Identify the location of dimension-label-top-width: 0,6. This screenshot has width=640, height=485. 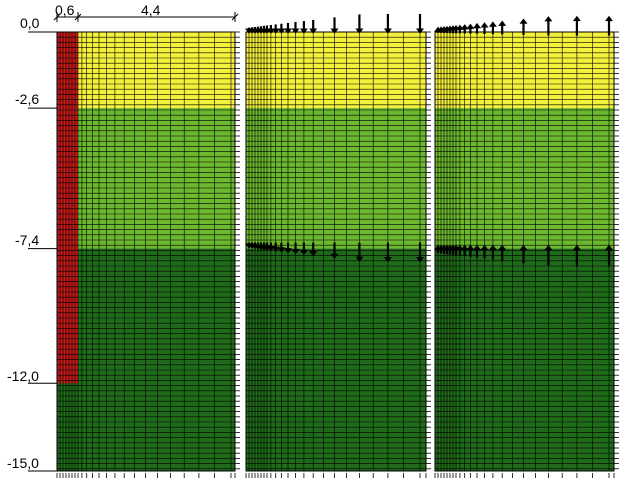
(65, 10).